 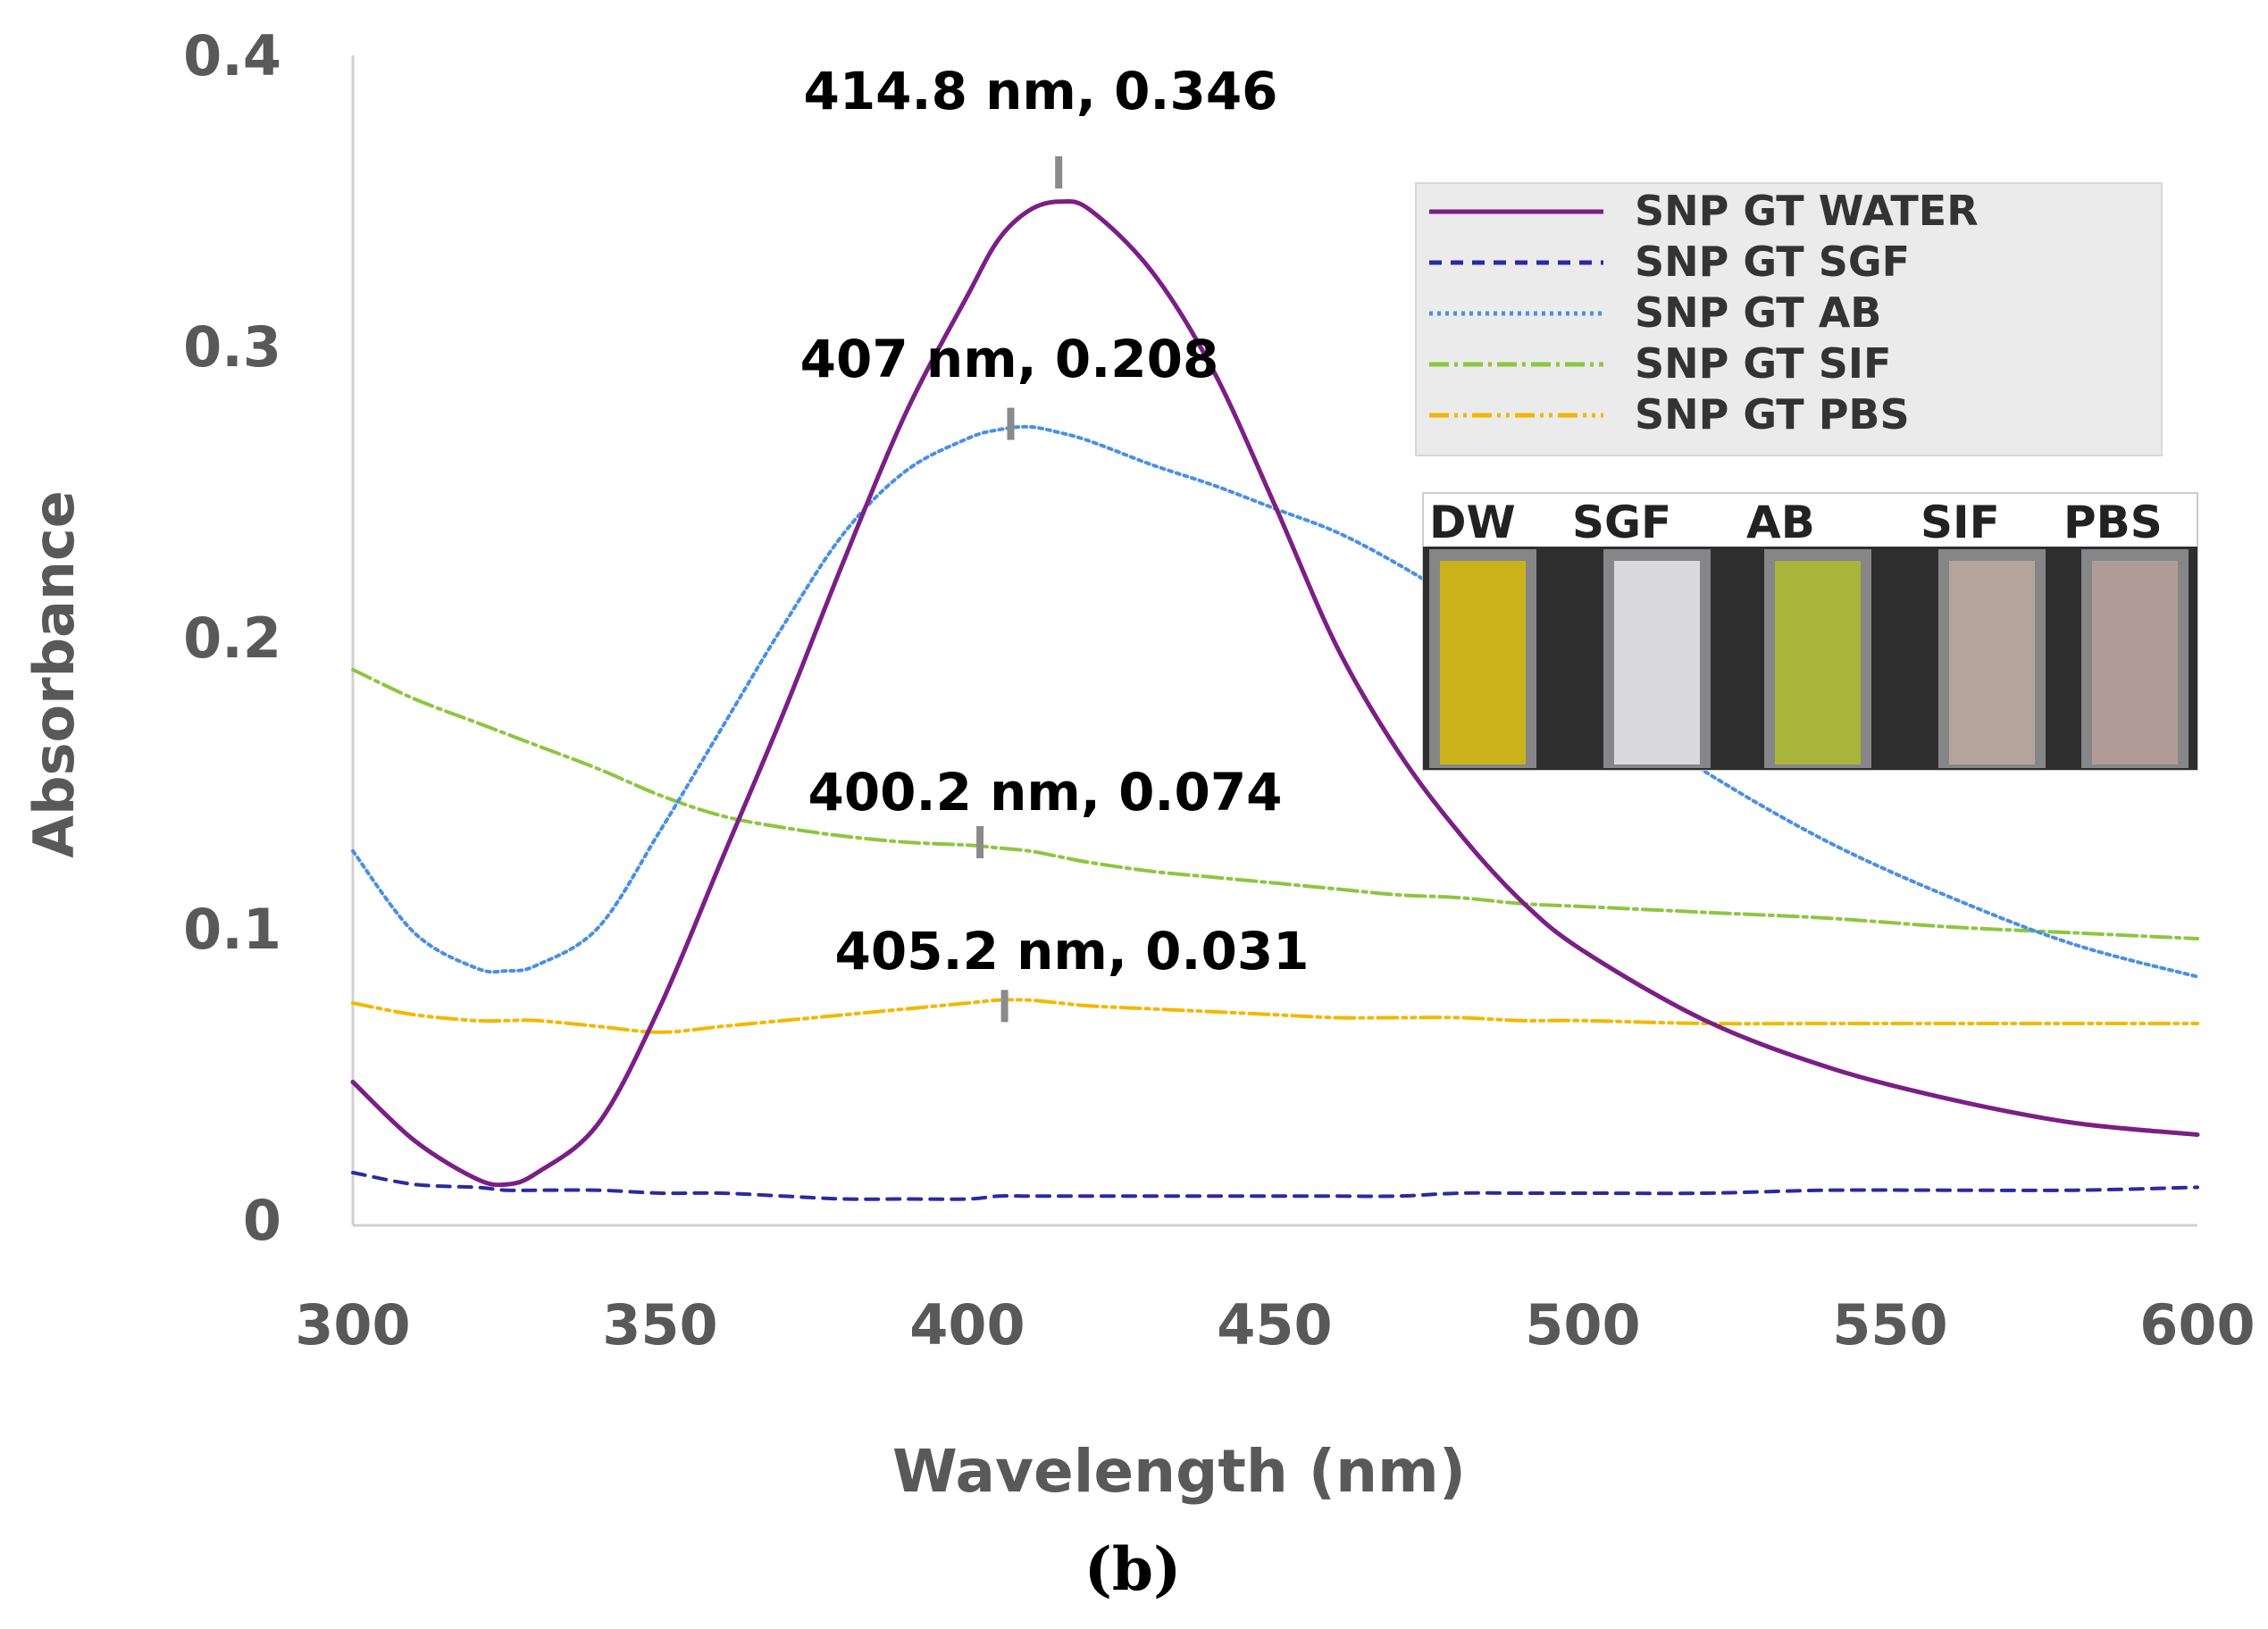 I want to click on legend-swatches, so click(x=1516, y=313).